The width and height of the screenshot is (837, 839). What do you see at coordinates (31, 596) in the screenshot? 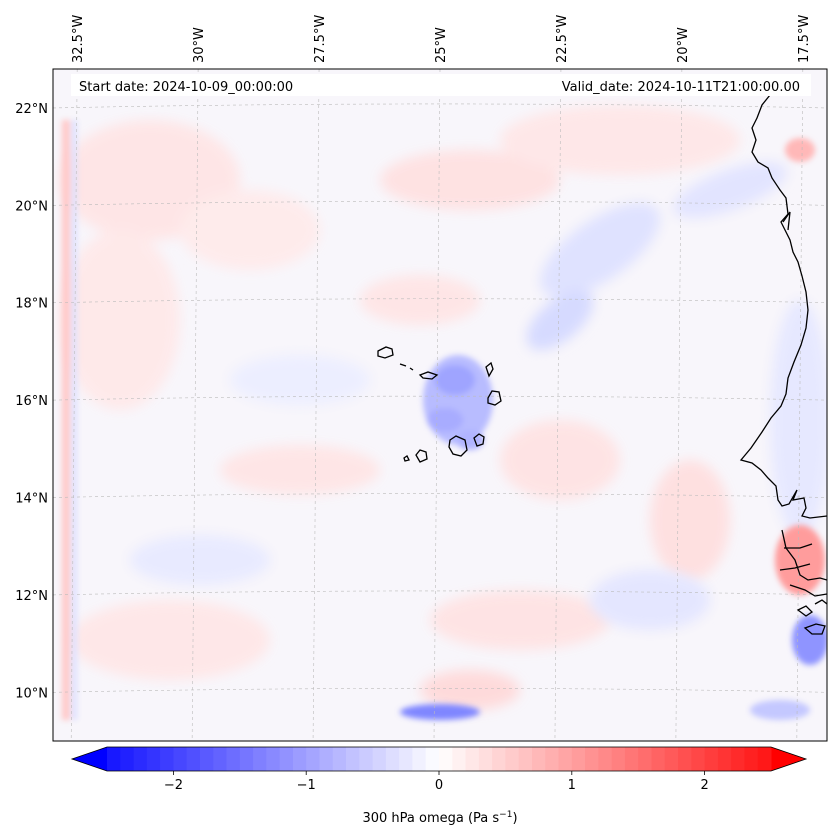
I see `lat-tick-label: 12°N` at bounding box center [31, 596].